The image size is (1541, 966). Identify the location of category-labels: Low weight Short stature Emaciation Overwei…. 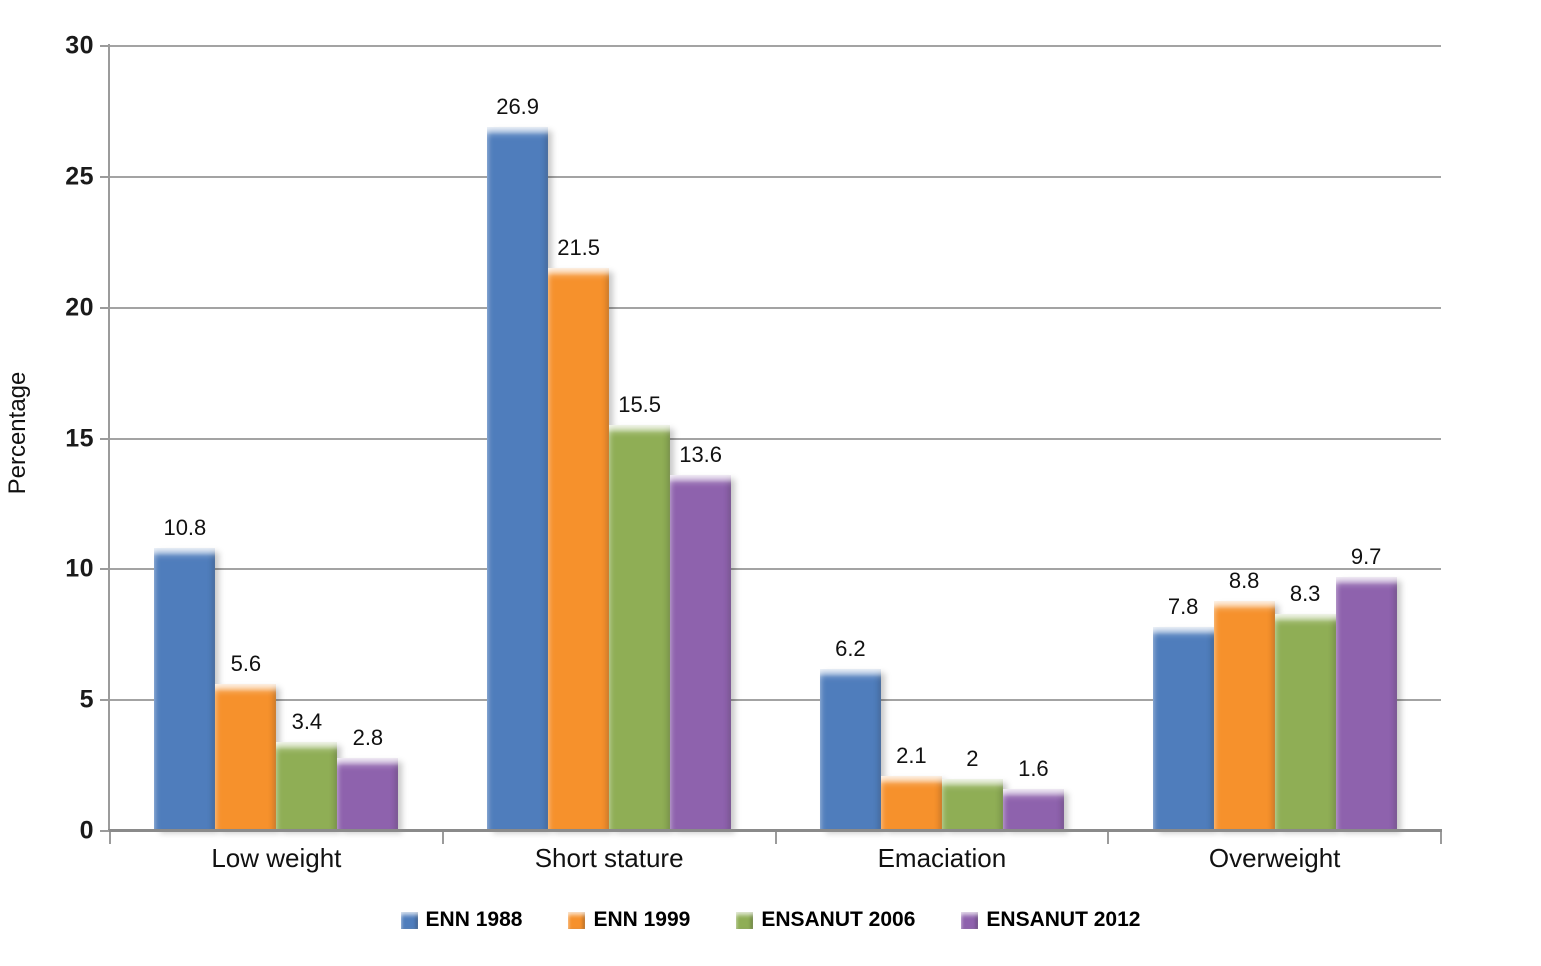
(775, 858).